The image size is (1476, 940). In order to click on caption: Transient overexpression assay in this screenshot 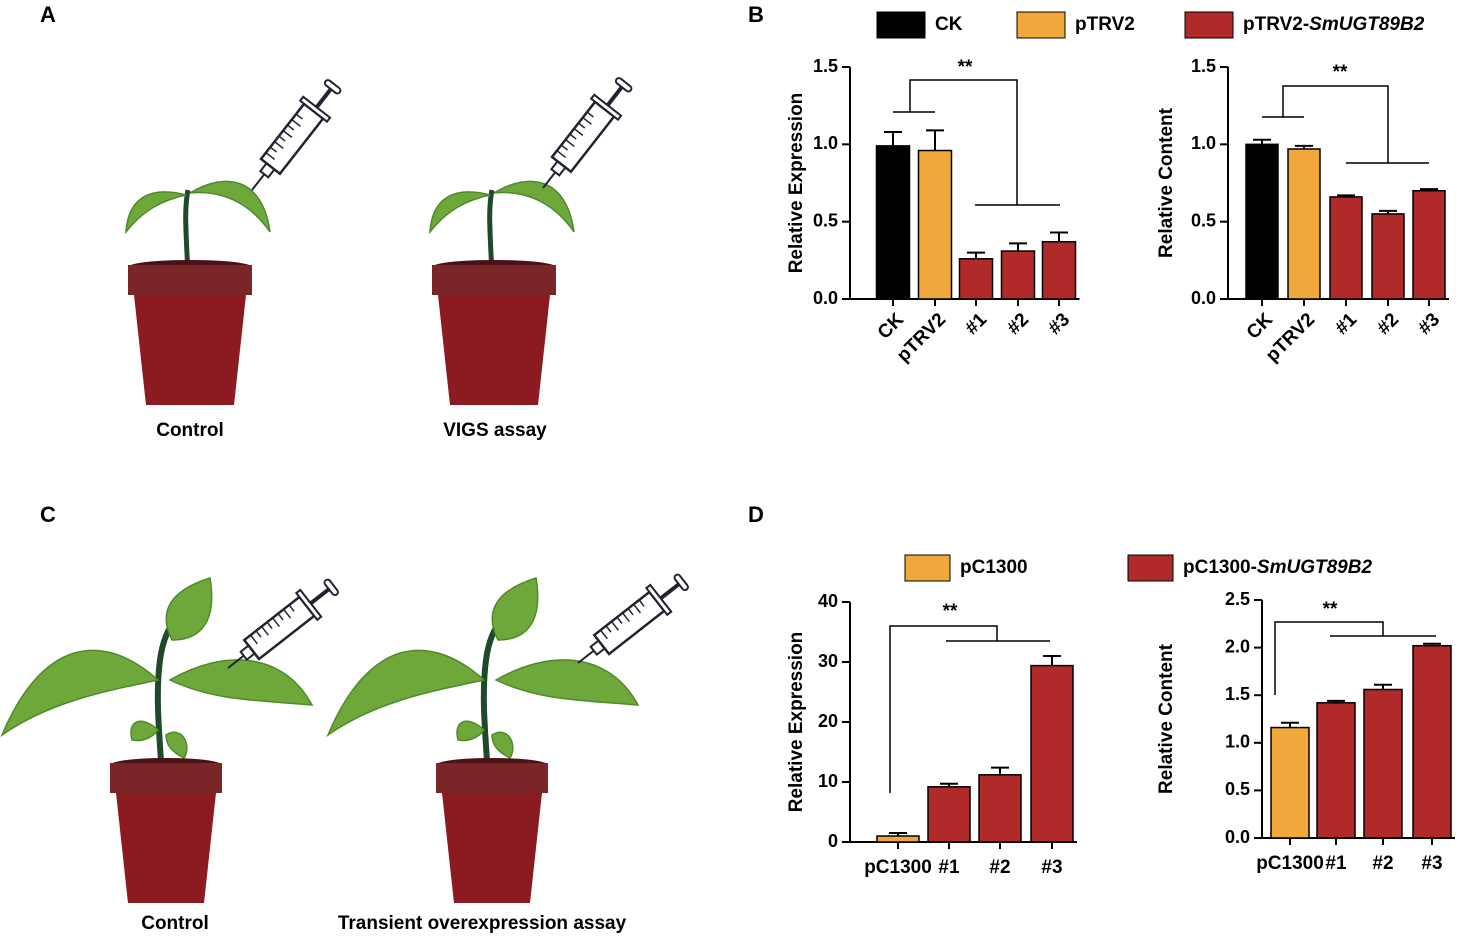, I will do `click(482, 923)`.